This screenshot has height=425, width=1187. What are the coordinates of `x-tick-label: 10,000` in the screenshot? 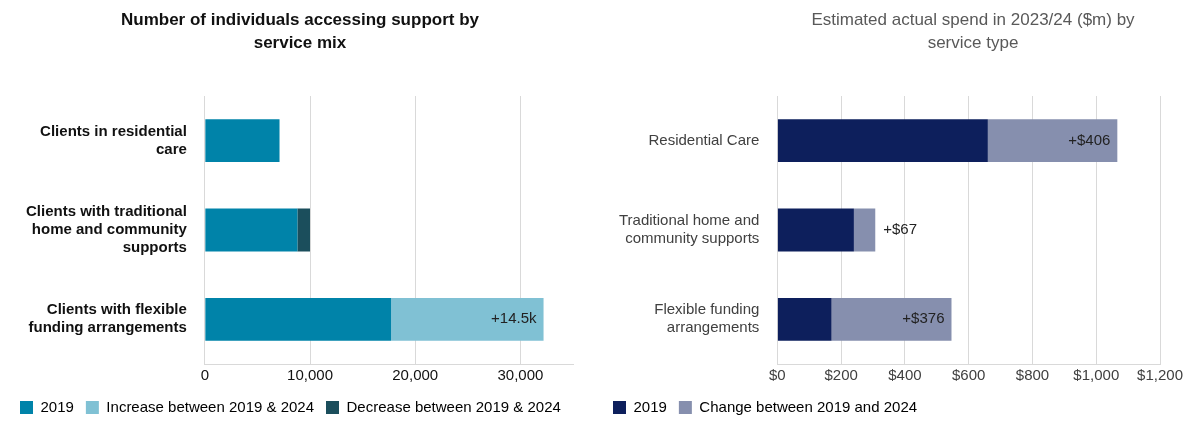 It's located at (310, 375).